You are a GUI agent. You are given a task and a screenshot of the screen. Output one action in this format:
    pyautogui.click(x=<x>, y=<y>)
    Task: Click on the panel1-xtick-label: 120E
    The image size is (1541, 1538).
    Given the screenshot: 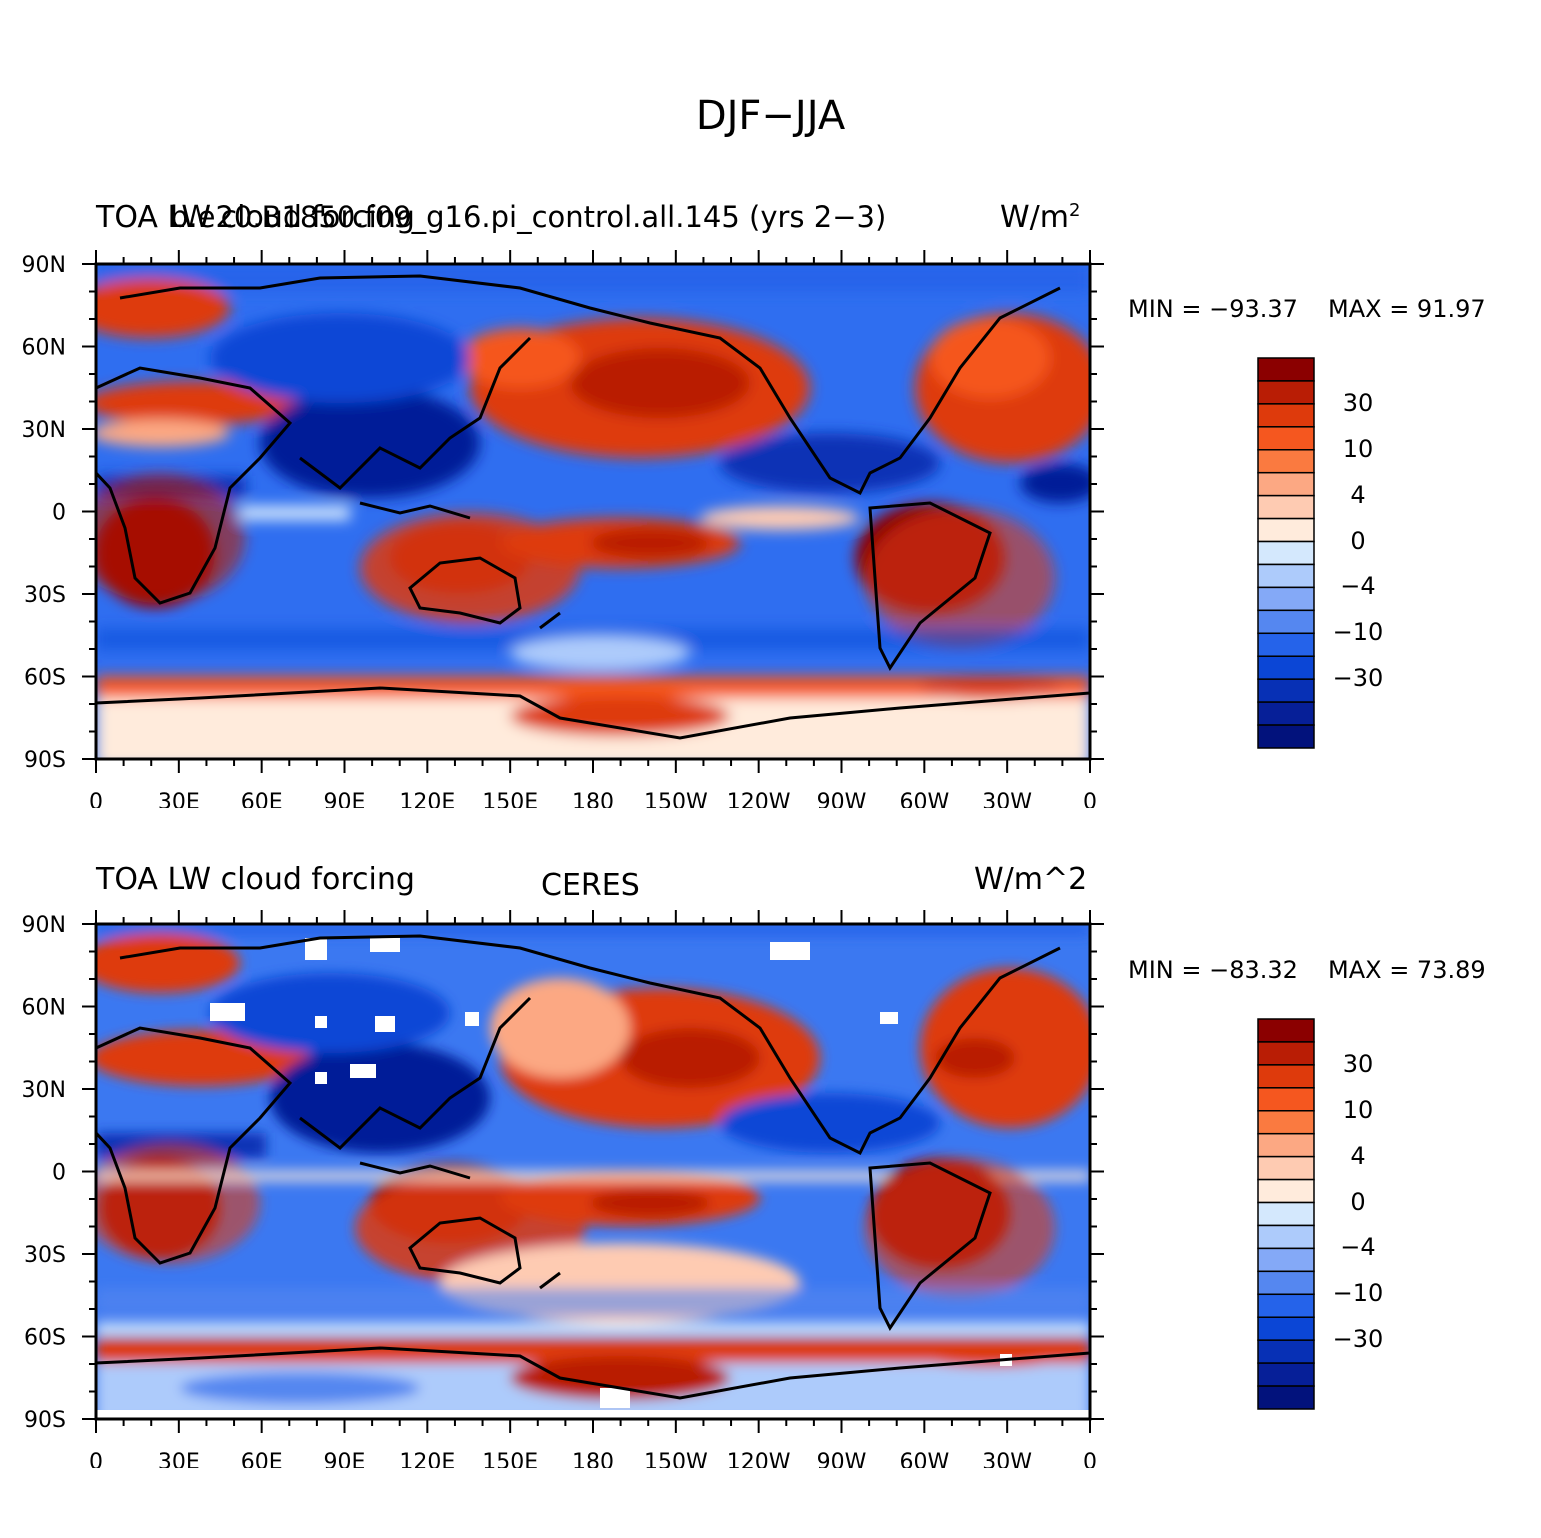 What is the action you would take?
    pyautogui.click(x=427, y=799)
    